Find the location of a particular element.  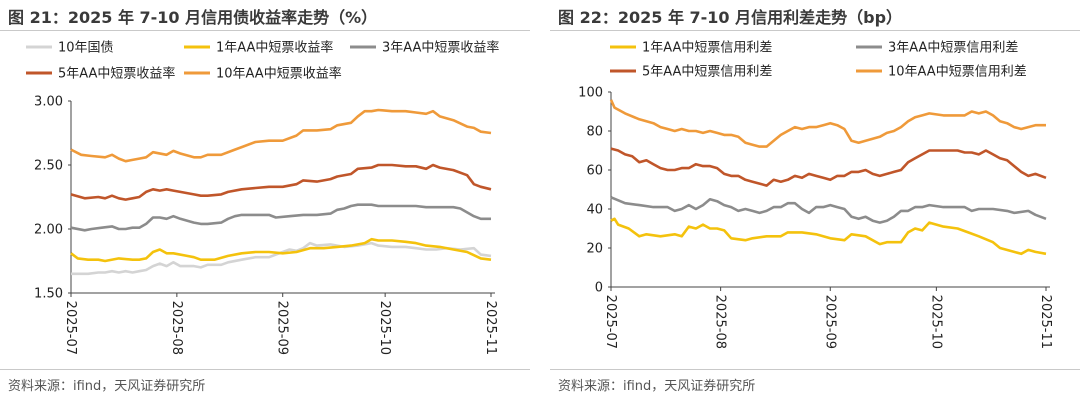

legend-item: 3年AA中短票收益率 is located at coordinates (424, 48).